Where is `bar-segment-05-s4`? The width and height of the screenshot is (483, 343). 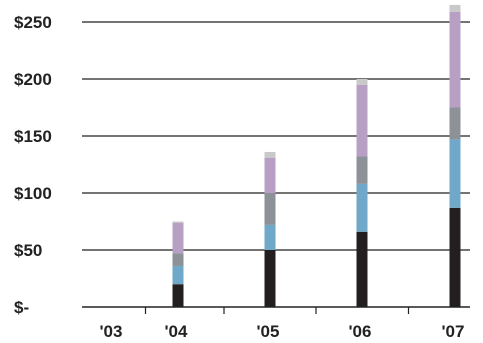
bar-segment-05-s4 is located at coordinates (270, 154).